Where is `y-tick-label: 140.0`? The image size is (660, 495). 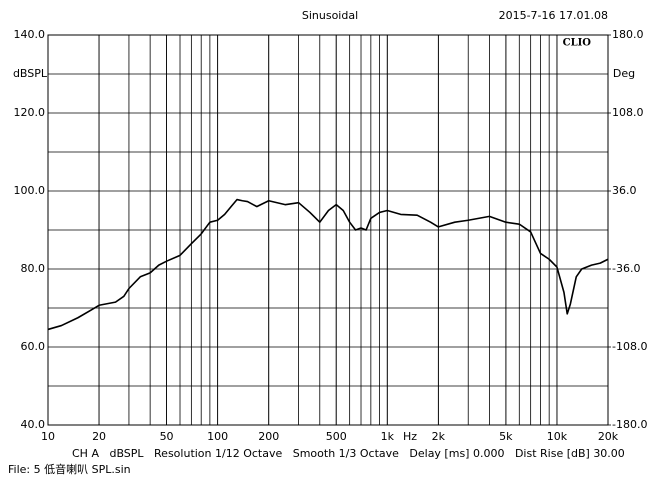 y-tick-label: 140.0 is located at coordinates (30, 34).